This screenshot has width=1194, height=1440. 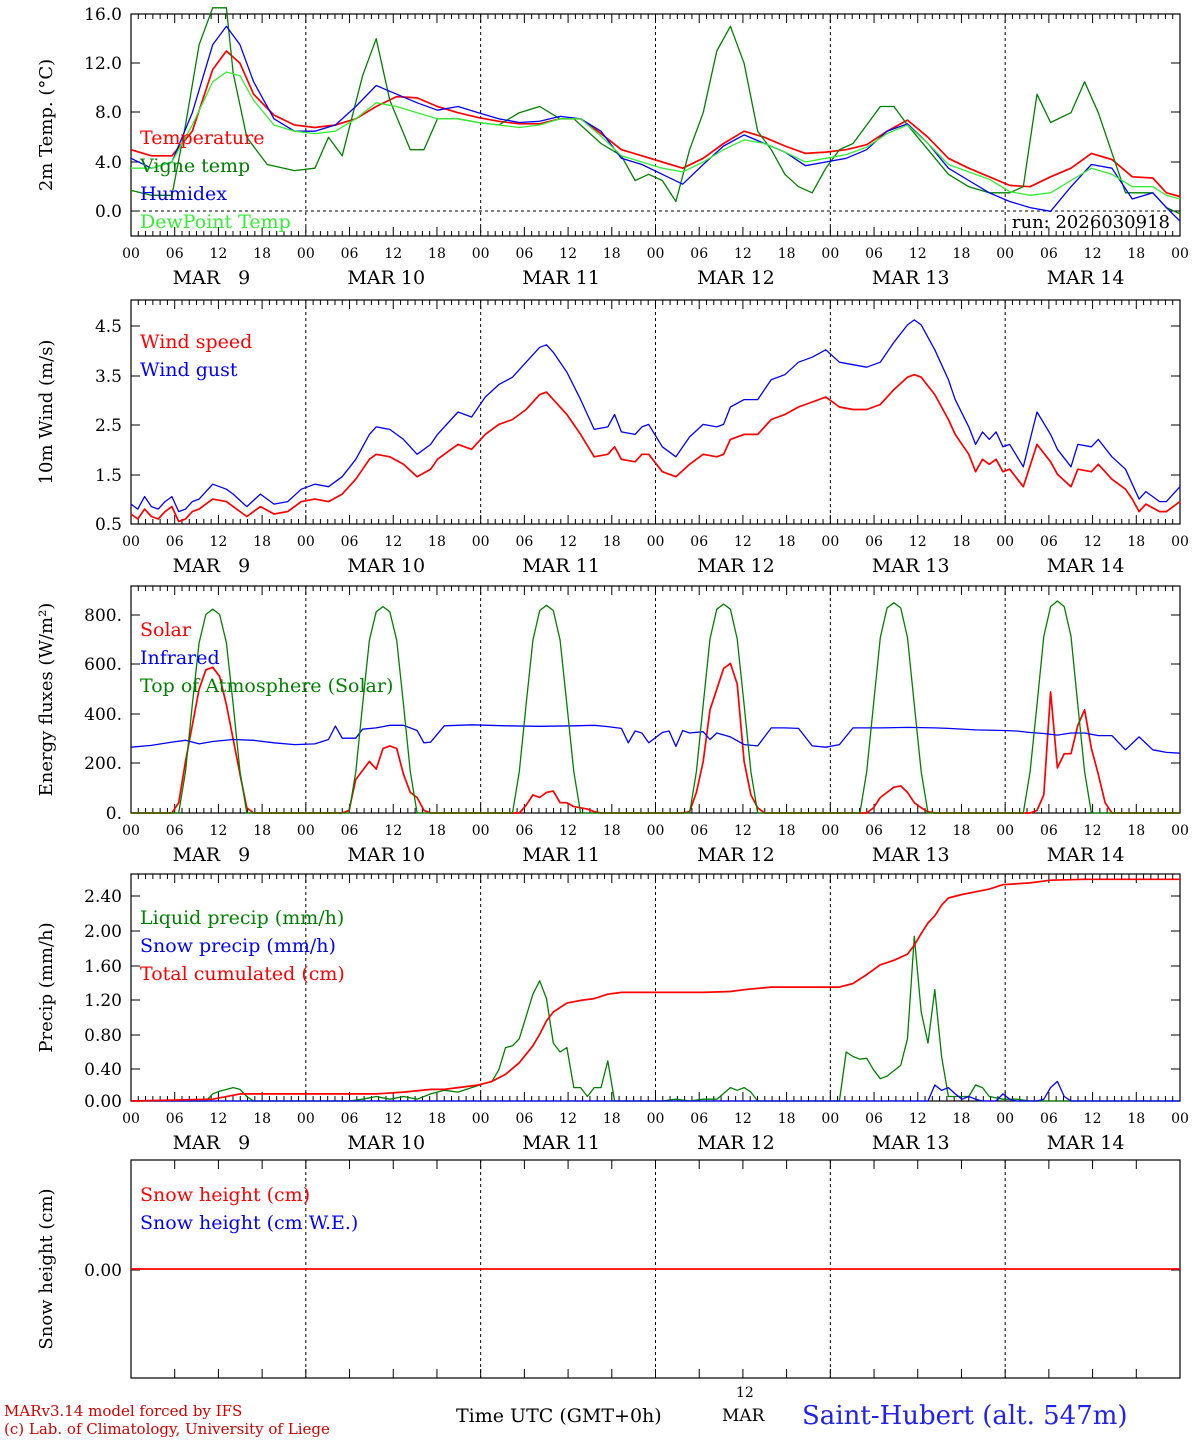 I want to click on series-line-infrared, so click(x=655, y=739).